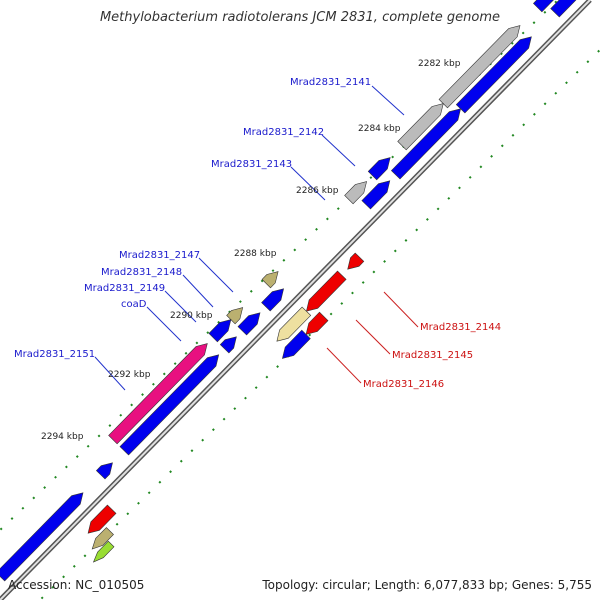 Image resolution: width=600 pixels, height=605 pixels. What do you see at coordinates (317, 191) in the screenshot?
I see `kbp-label: 2286 kbp` at bounding box center [317, 191].